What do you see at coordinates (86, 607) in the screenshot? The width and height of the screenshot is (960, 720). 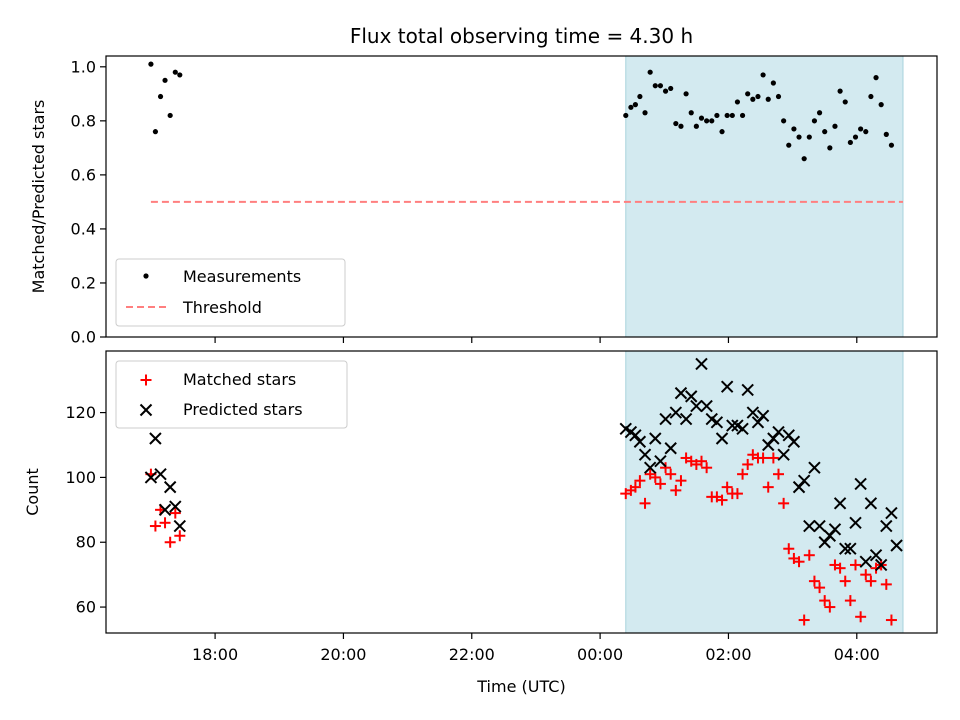 I see `y-tick-label: 60` at bounding box center [86, 607].